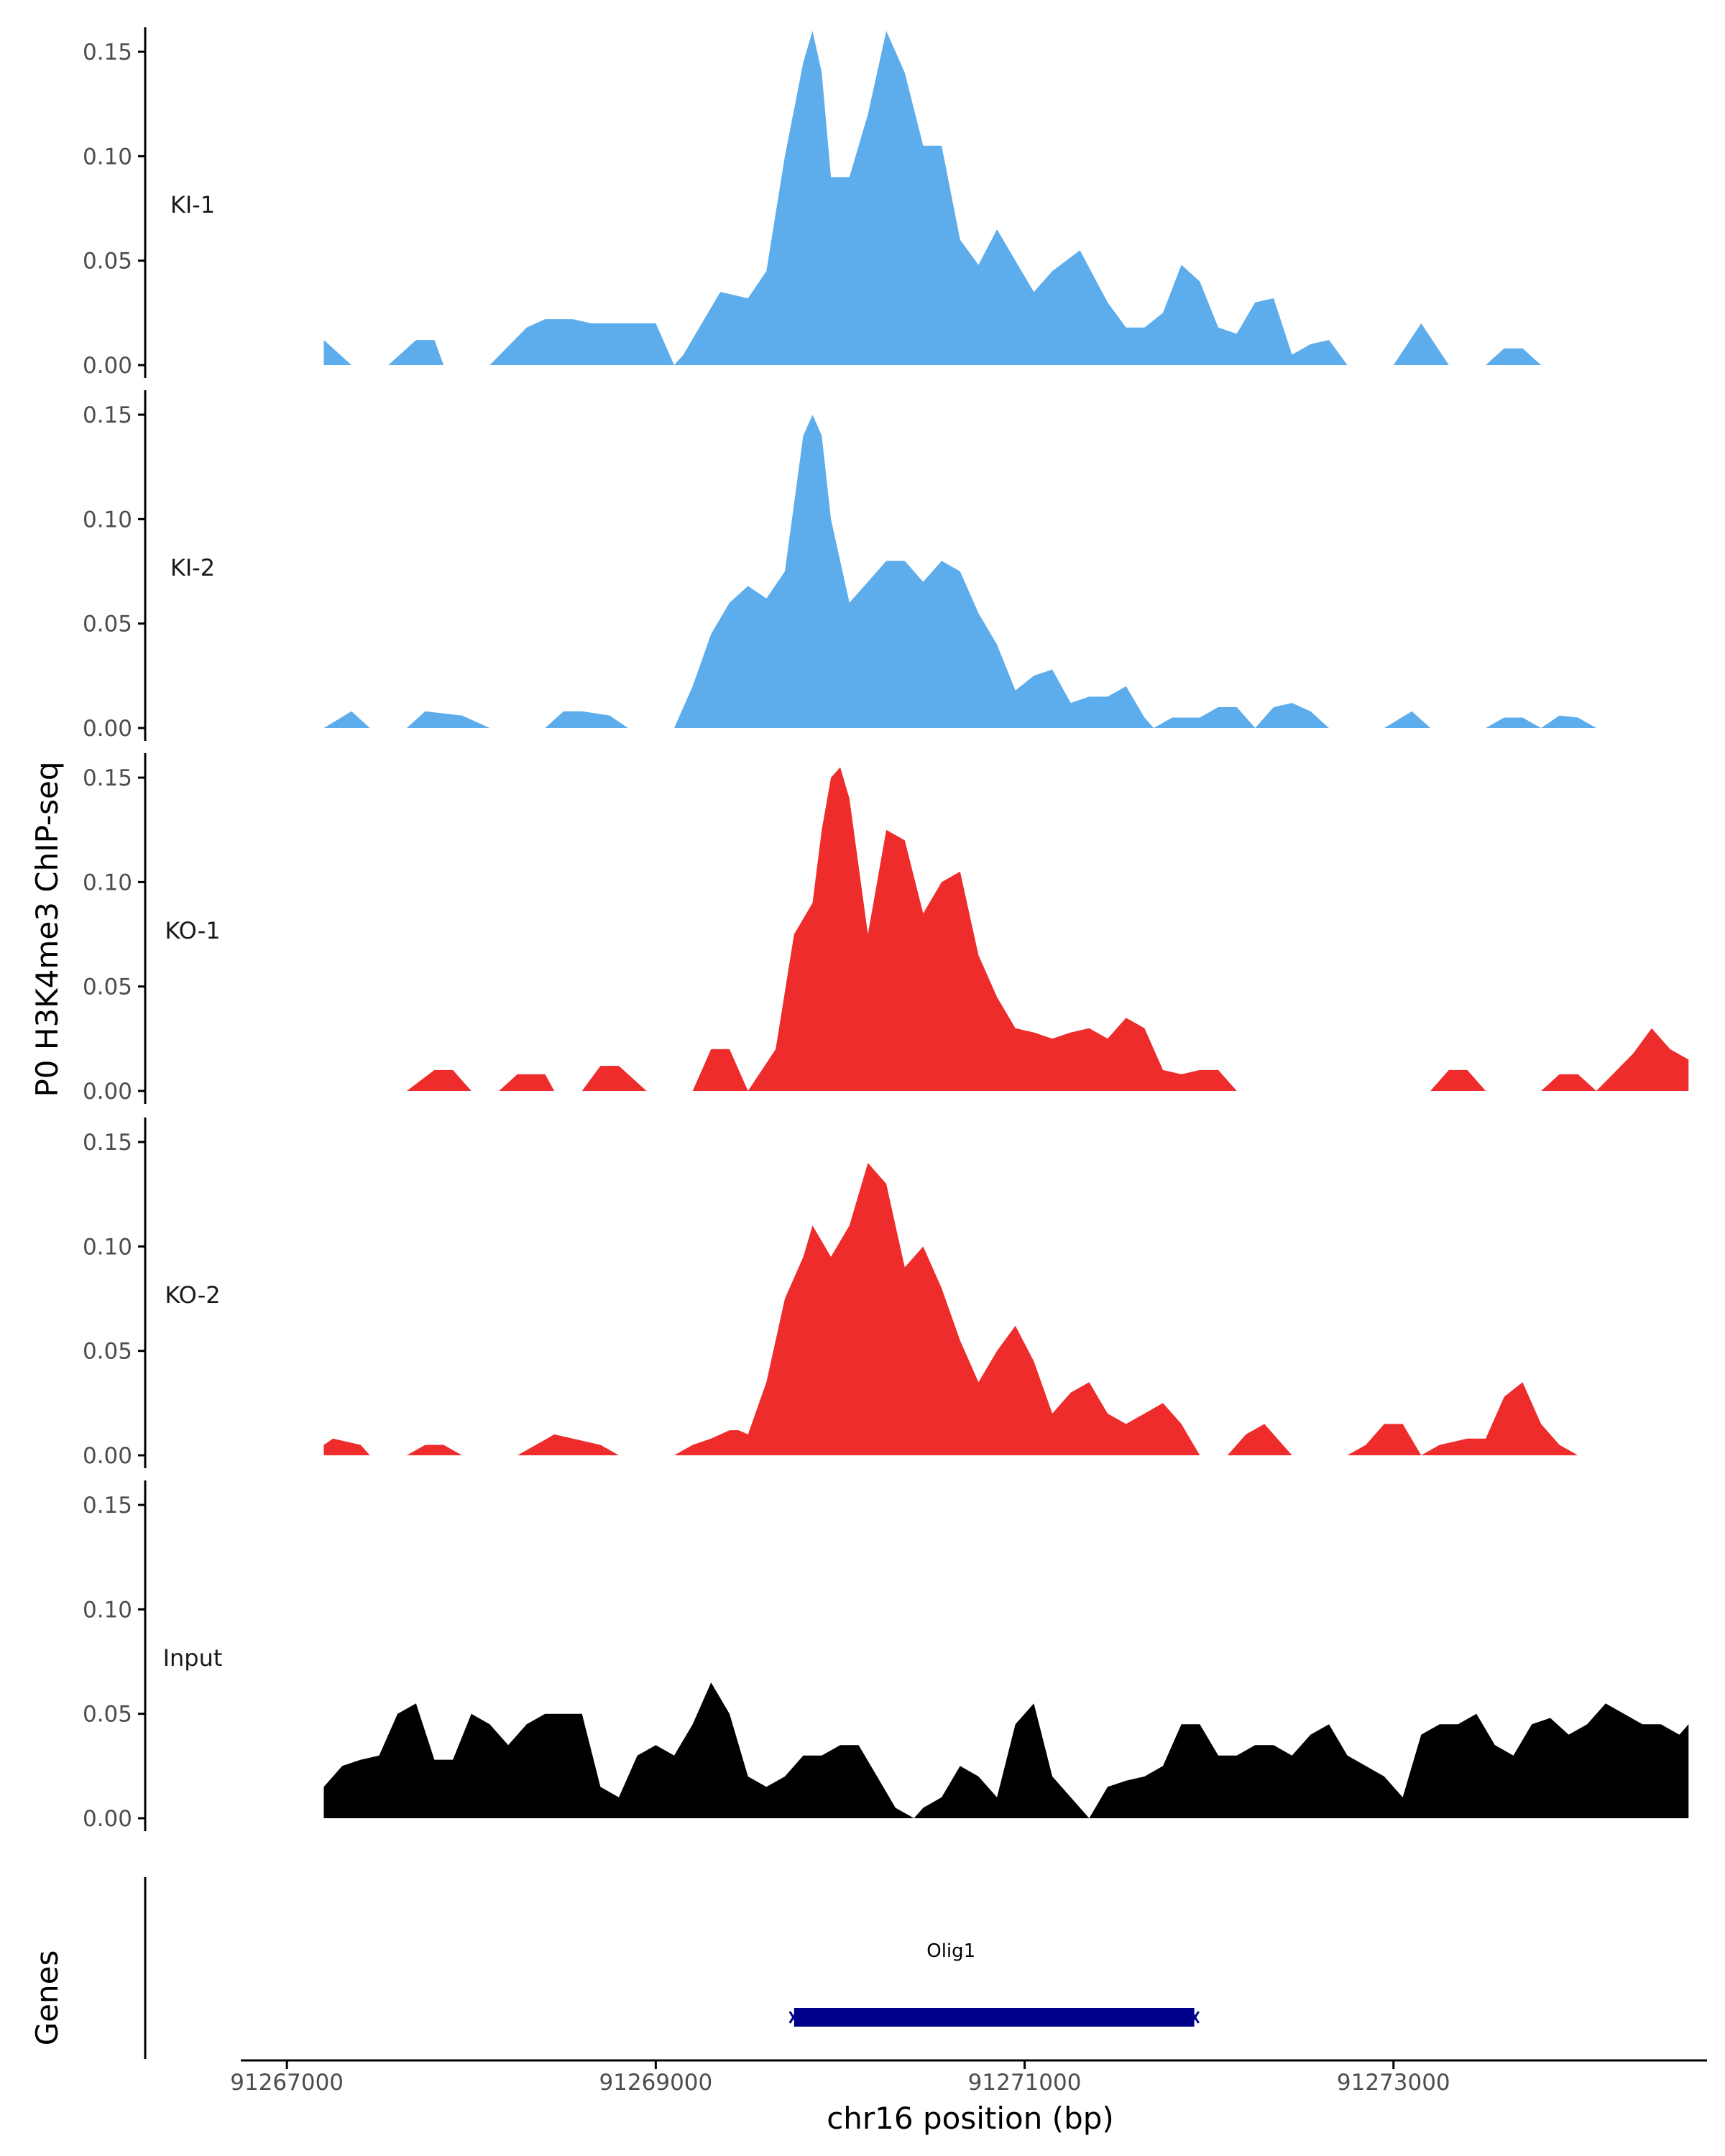 This screenshot has width=1725, height=2156. Describe the element at coordinates (192, 204) in the screenshot. I see `track-label: KI-1` at that location.